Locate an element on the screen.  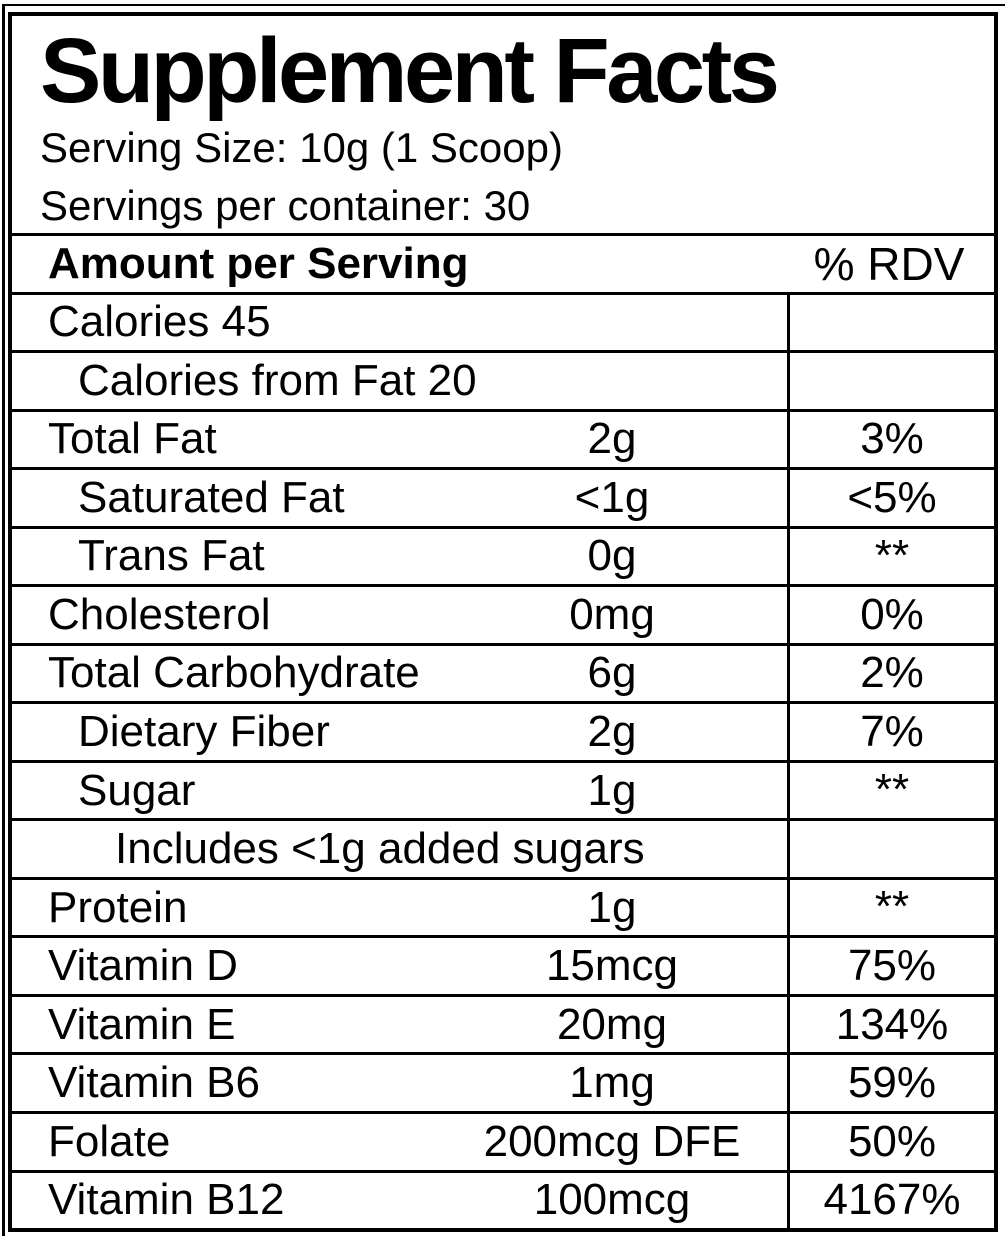
table-header-row: Amount per Serving % RDV is located at coordinates (503, 262).